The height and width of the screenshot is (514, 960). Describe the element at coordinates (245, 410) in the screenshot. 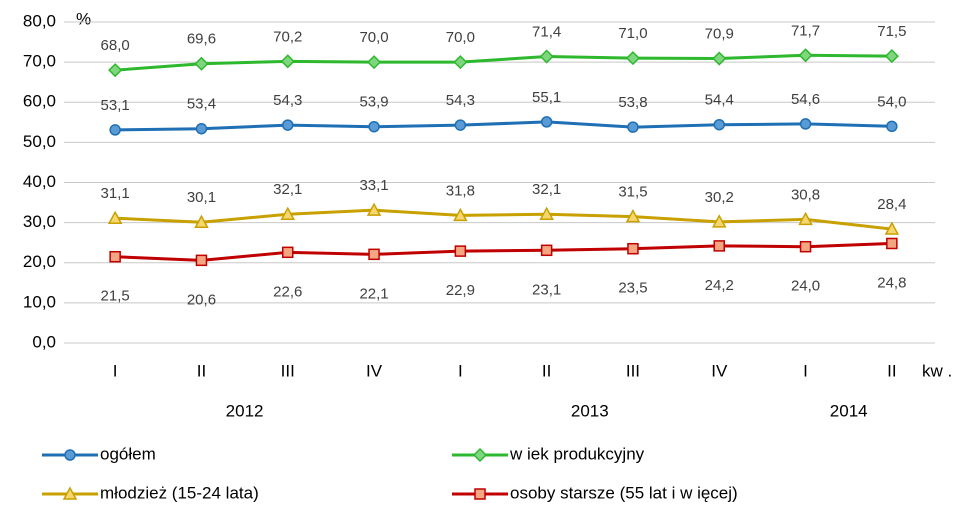

I see `year-label: 2012` at that location.